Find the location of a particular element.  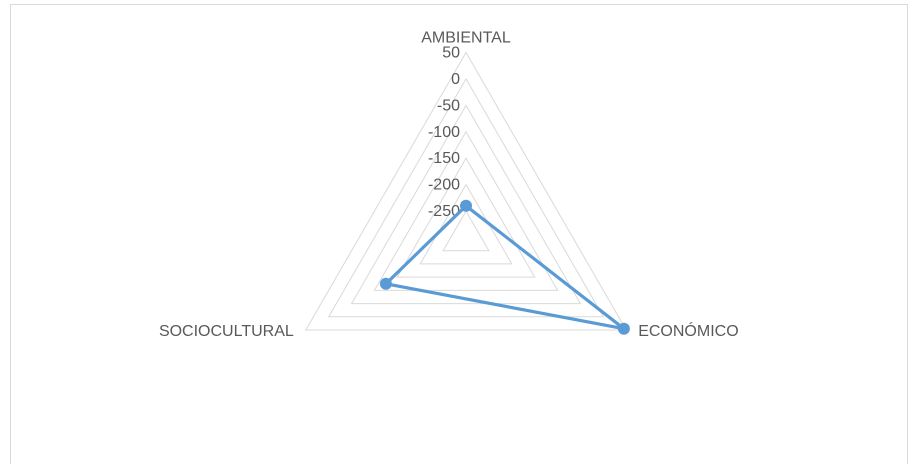

tick-label: -50 is located at coordinates (448, 105).